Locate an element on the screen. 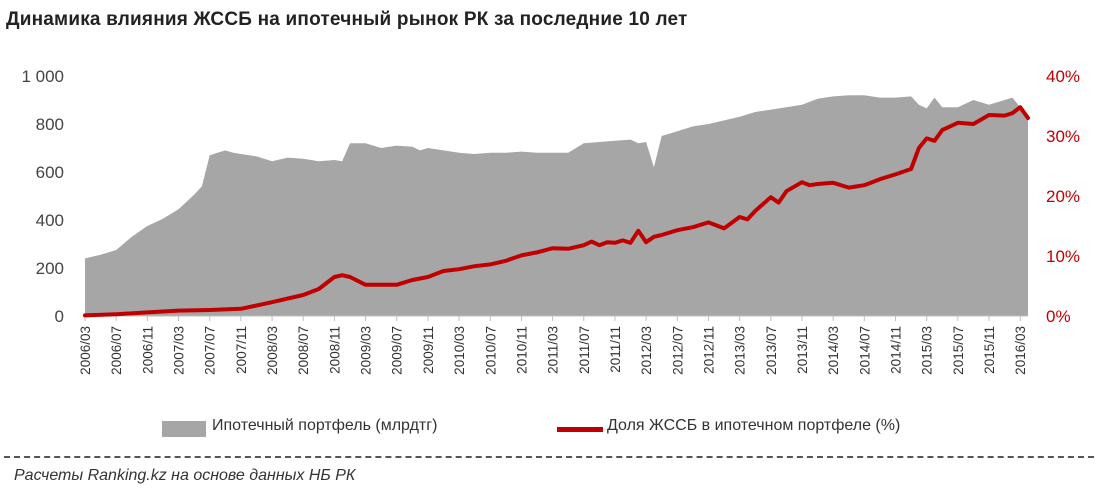  x-tick-label: 2007/11 is located at coordinates (241, 350).